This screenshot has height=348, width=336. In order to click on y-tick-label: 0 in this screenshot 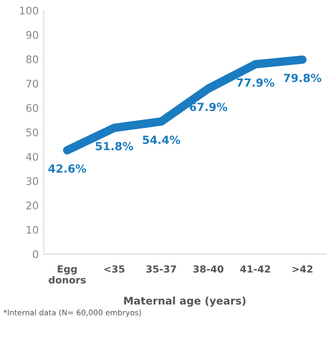, I will do `click(35, 254)`.